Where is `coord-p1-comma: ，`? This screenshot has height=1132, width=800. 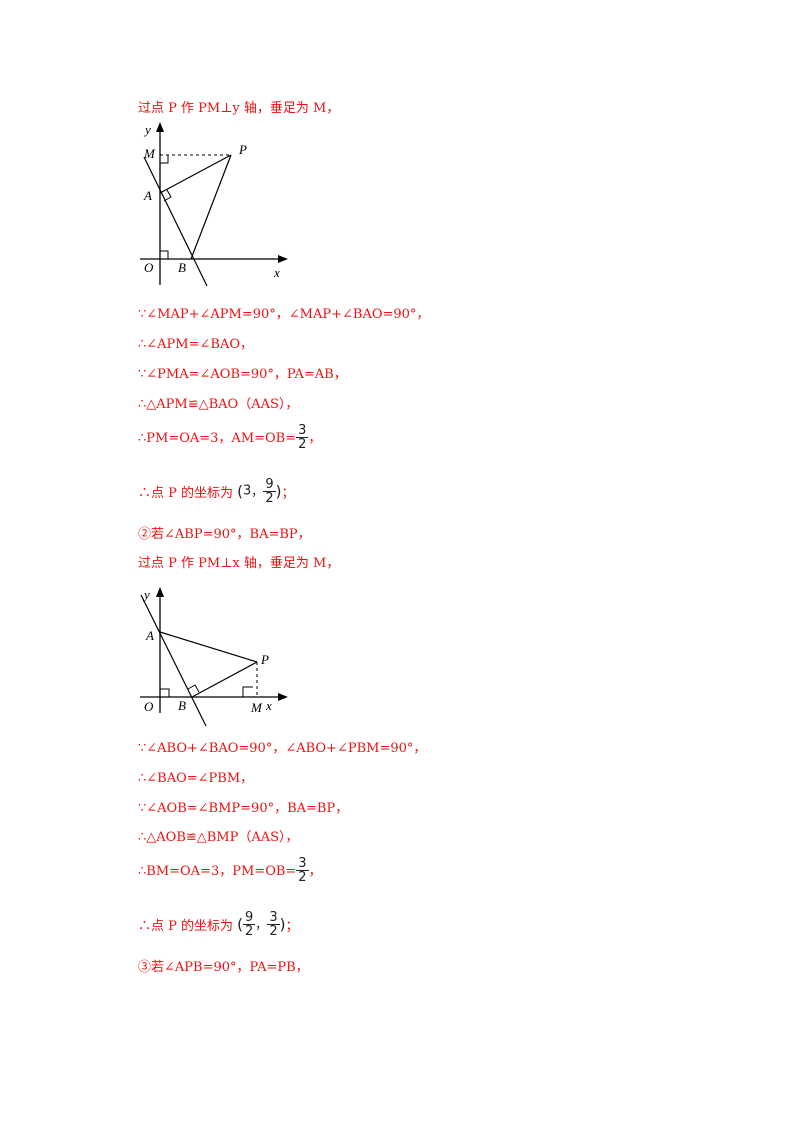
coord-p1-comma: ， is located at coordinates (257, 491).